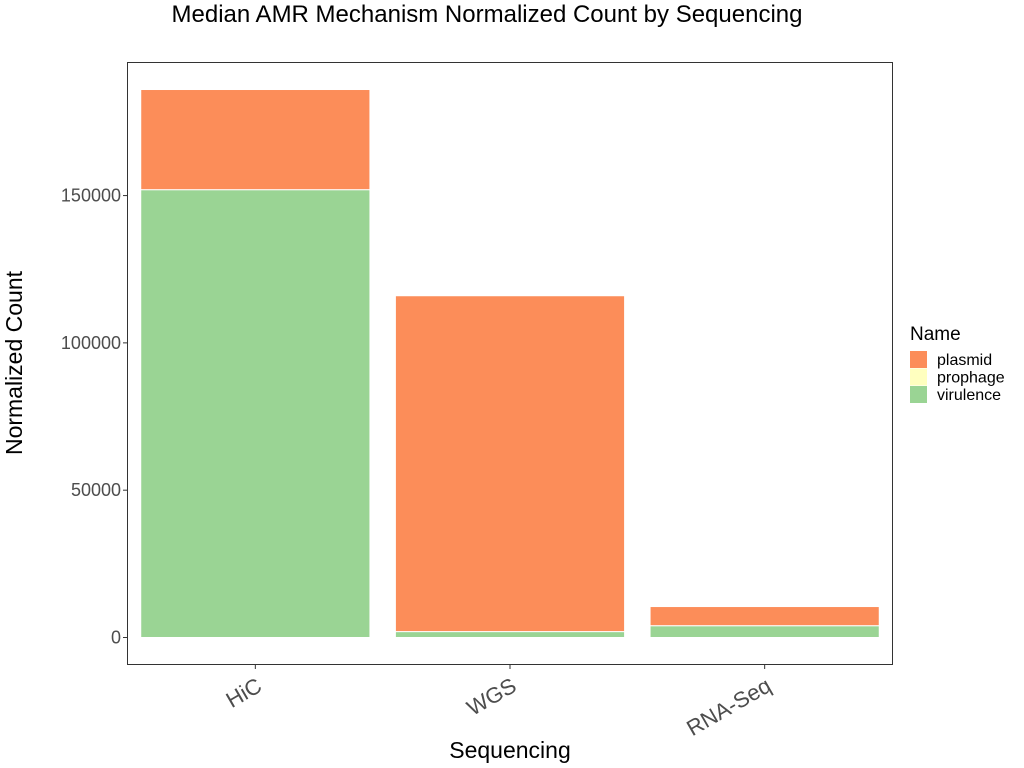 The image size is (1024, 768). I want to click on bar-rna-seq-virulence, so click(764, 631).